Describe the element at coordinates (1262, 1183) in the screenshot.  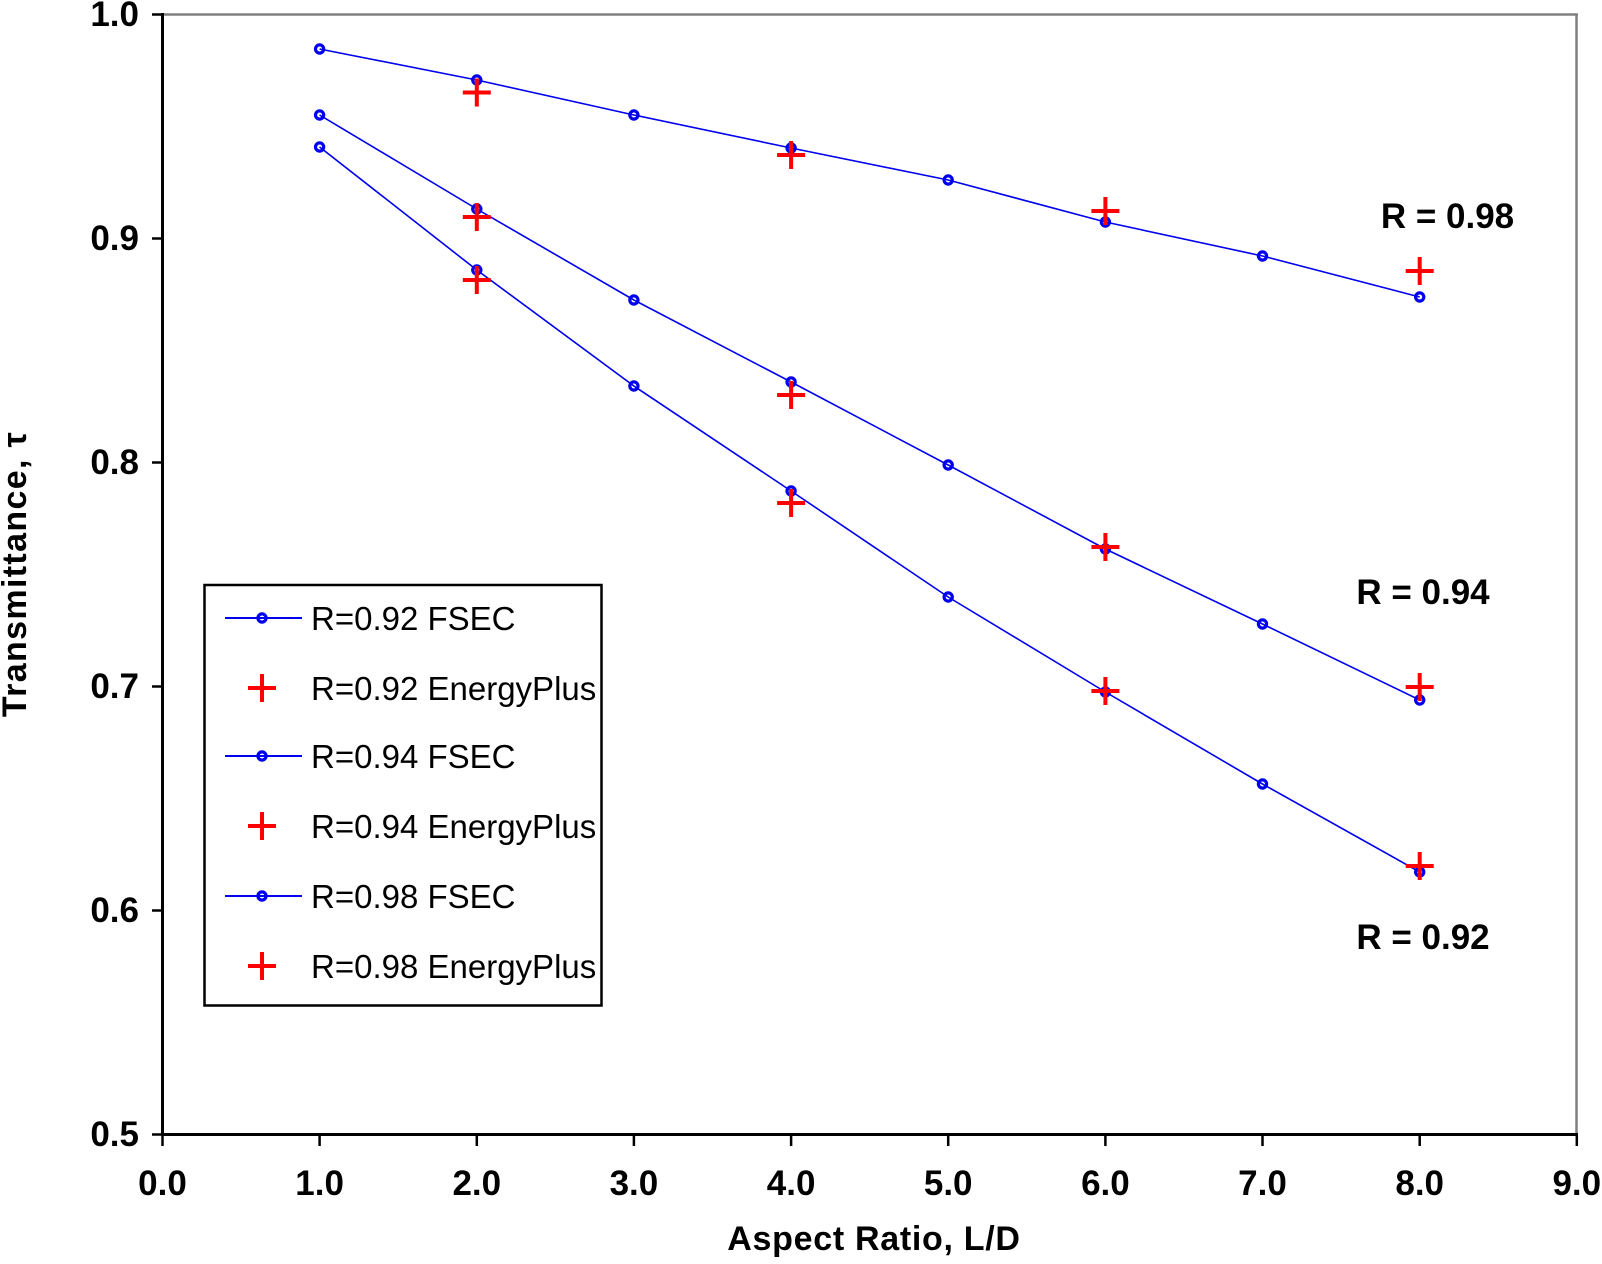
I see `svg-text: 7.0` at that location.